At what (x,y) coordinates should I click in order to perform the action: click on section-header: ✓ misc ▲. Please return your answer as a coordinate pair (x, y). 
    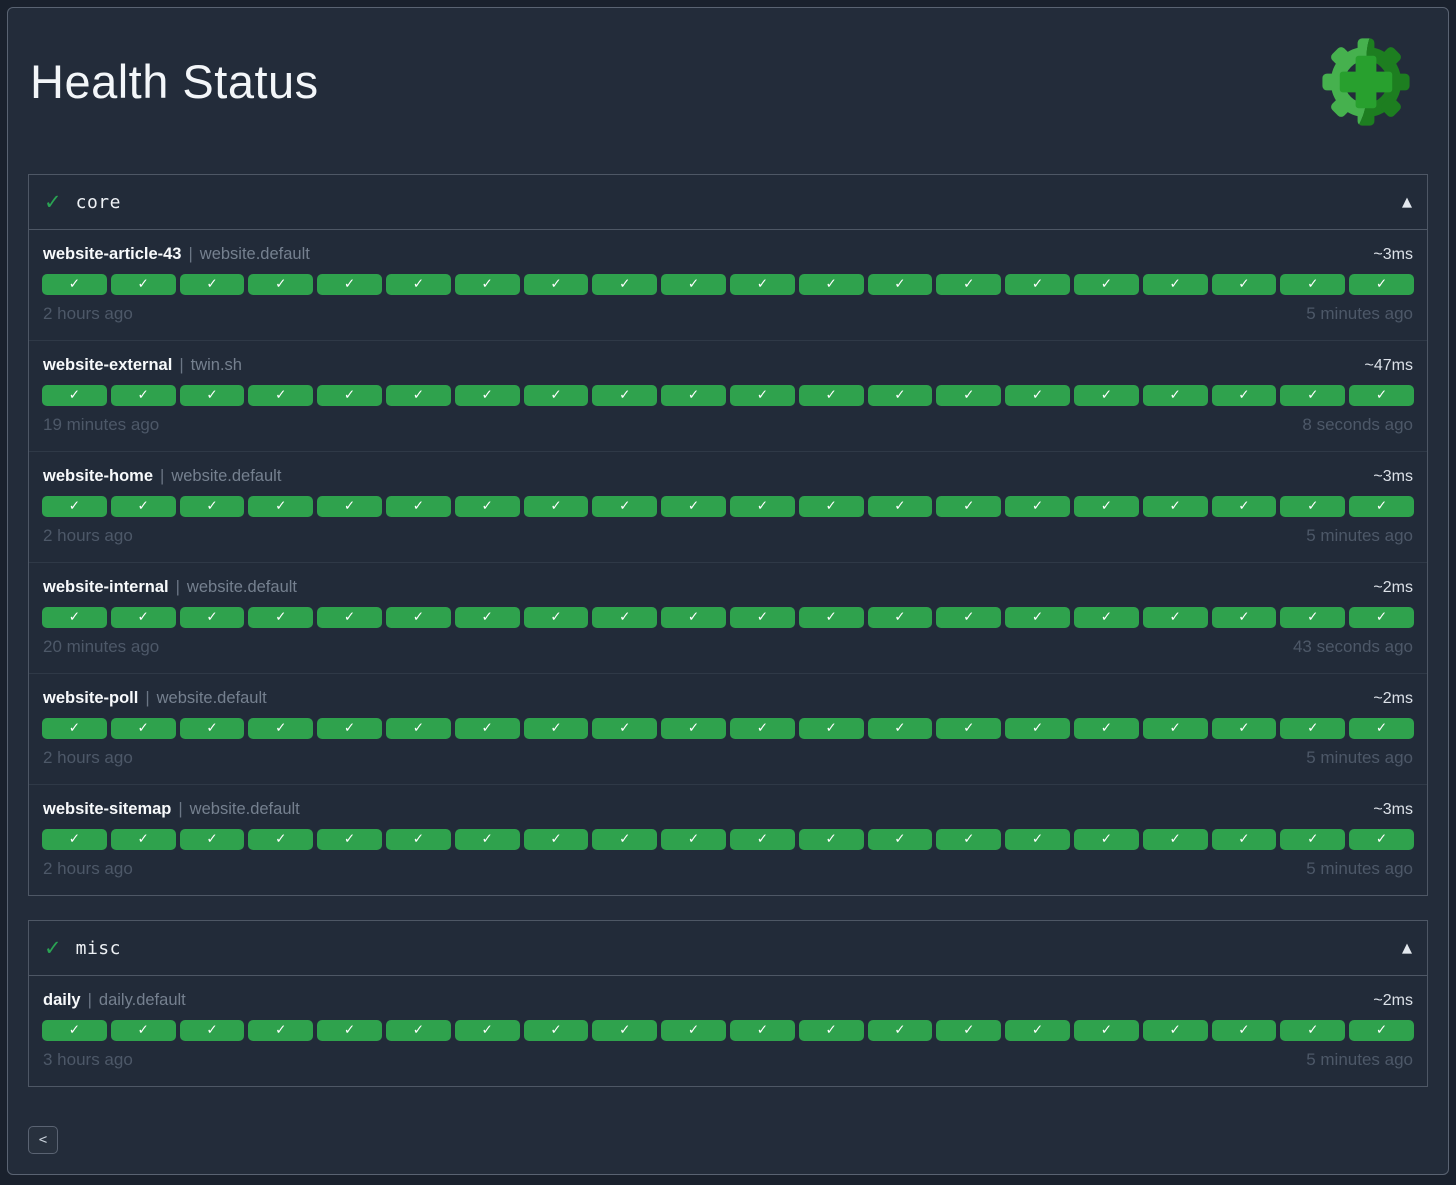
    Looking at the image, I should click on (728, 948).